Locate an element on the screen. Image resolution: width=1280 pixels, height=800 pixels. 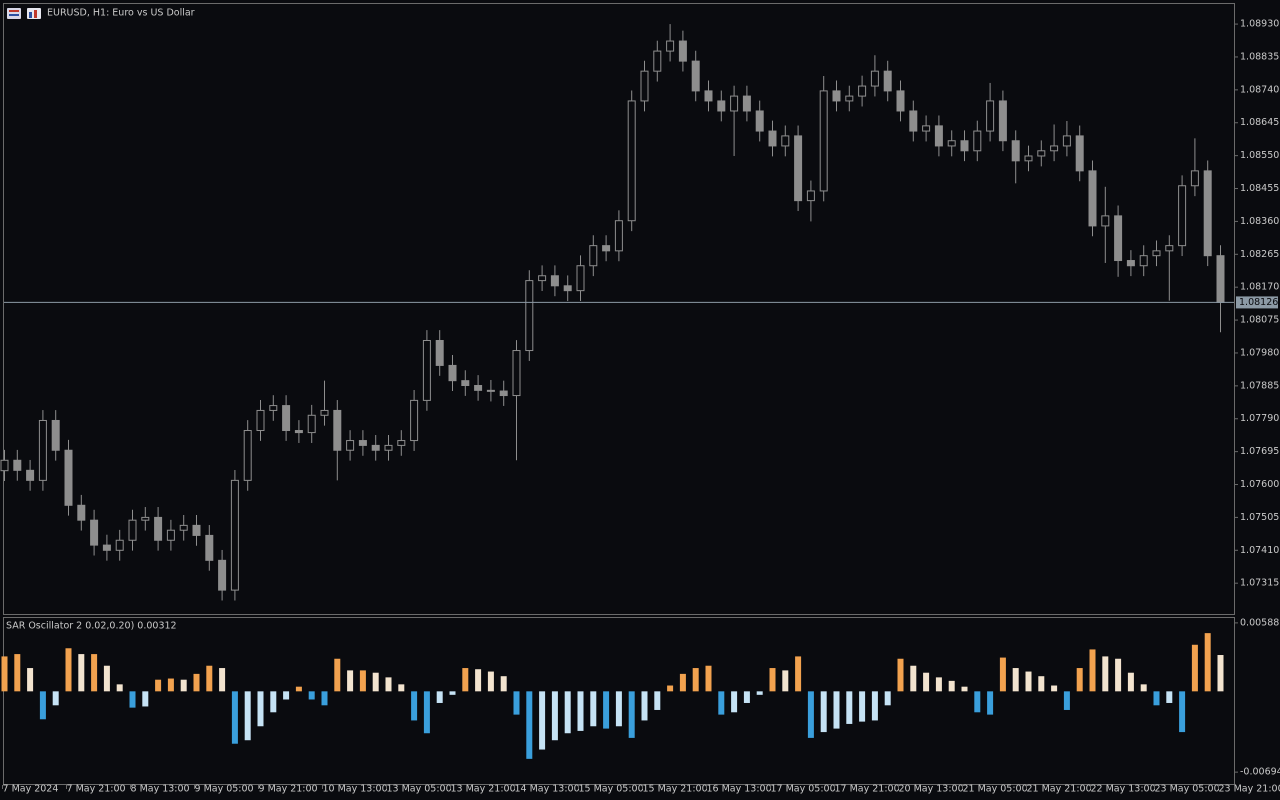
x-tick-label: 21 May 21:00 is located at coordinates (1059, 789).